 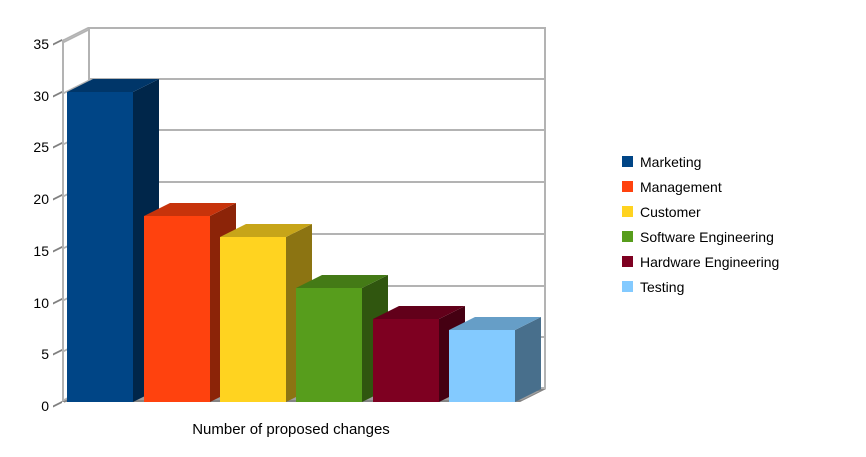 I want to click on chart-left-wall, so click(x=75, y=215).